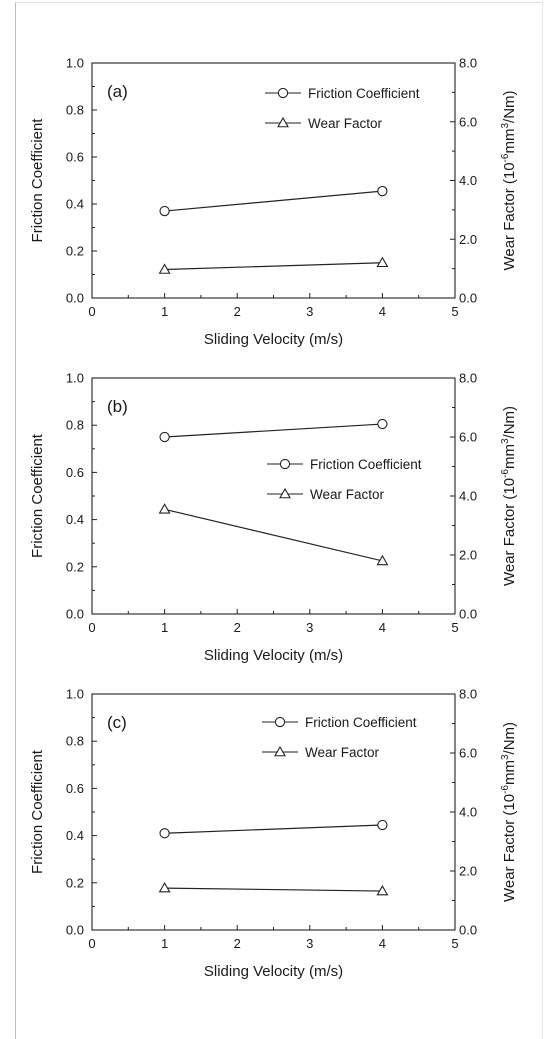 This screenshot has height=1039, width=546. Describe the element at coordinates (273, 971) in the screenshot. I see `x-axis-label: Sliding Velocity (m/s)` at that location.